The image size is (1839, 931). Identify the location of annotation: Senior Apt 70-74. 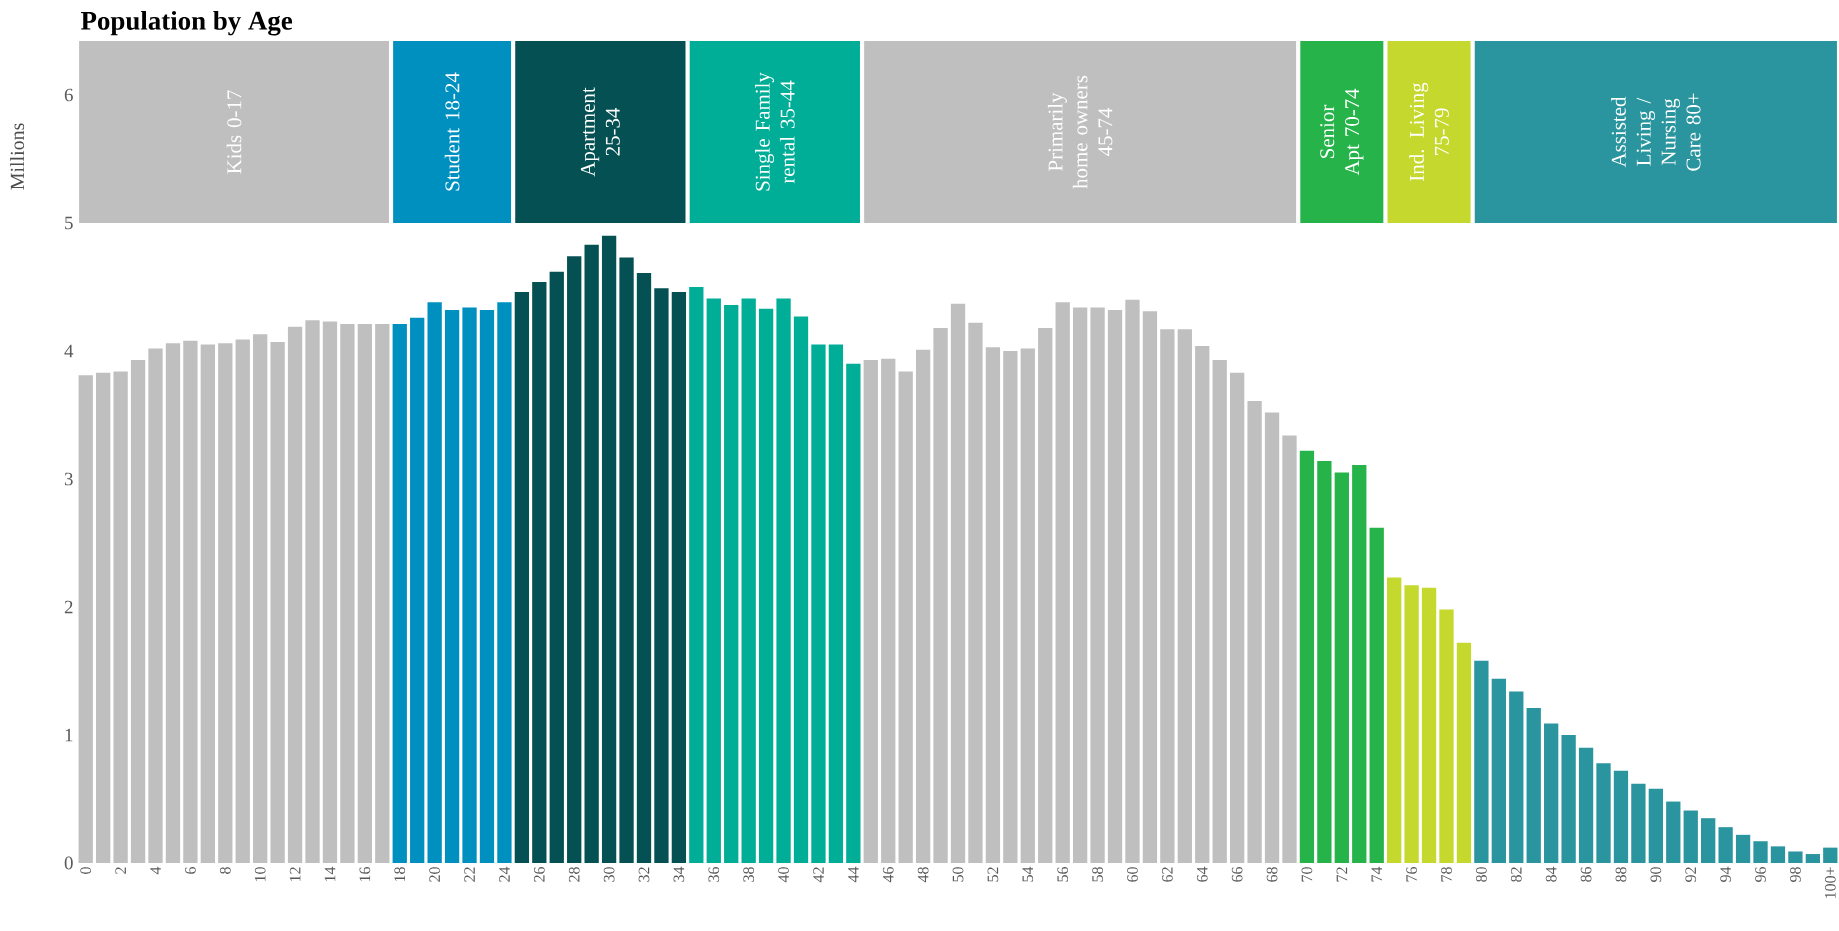
(1342, 132).